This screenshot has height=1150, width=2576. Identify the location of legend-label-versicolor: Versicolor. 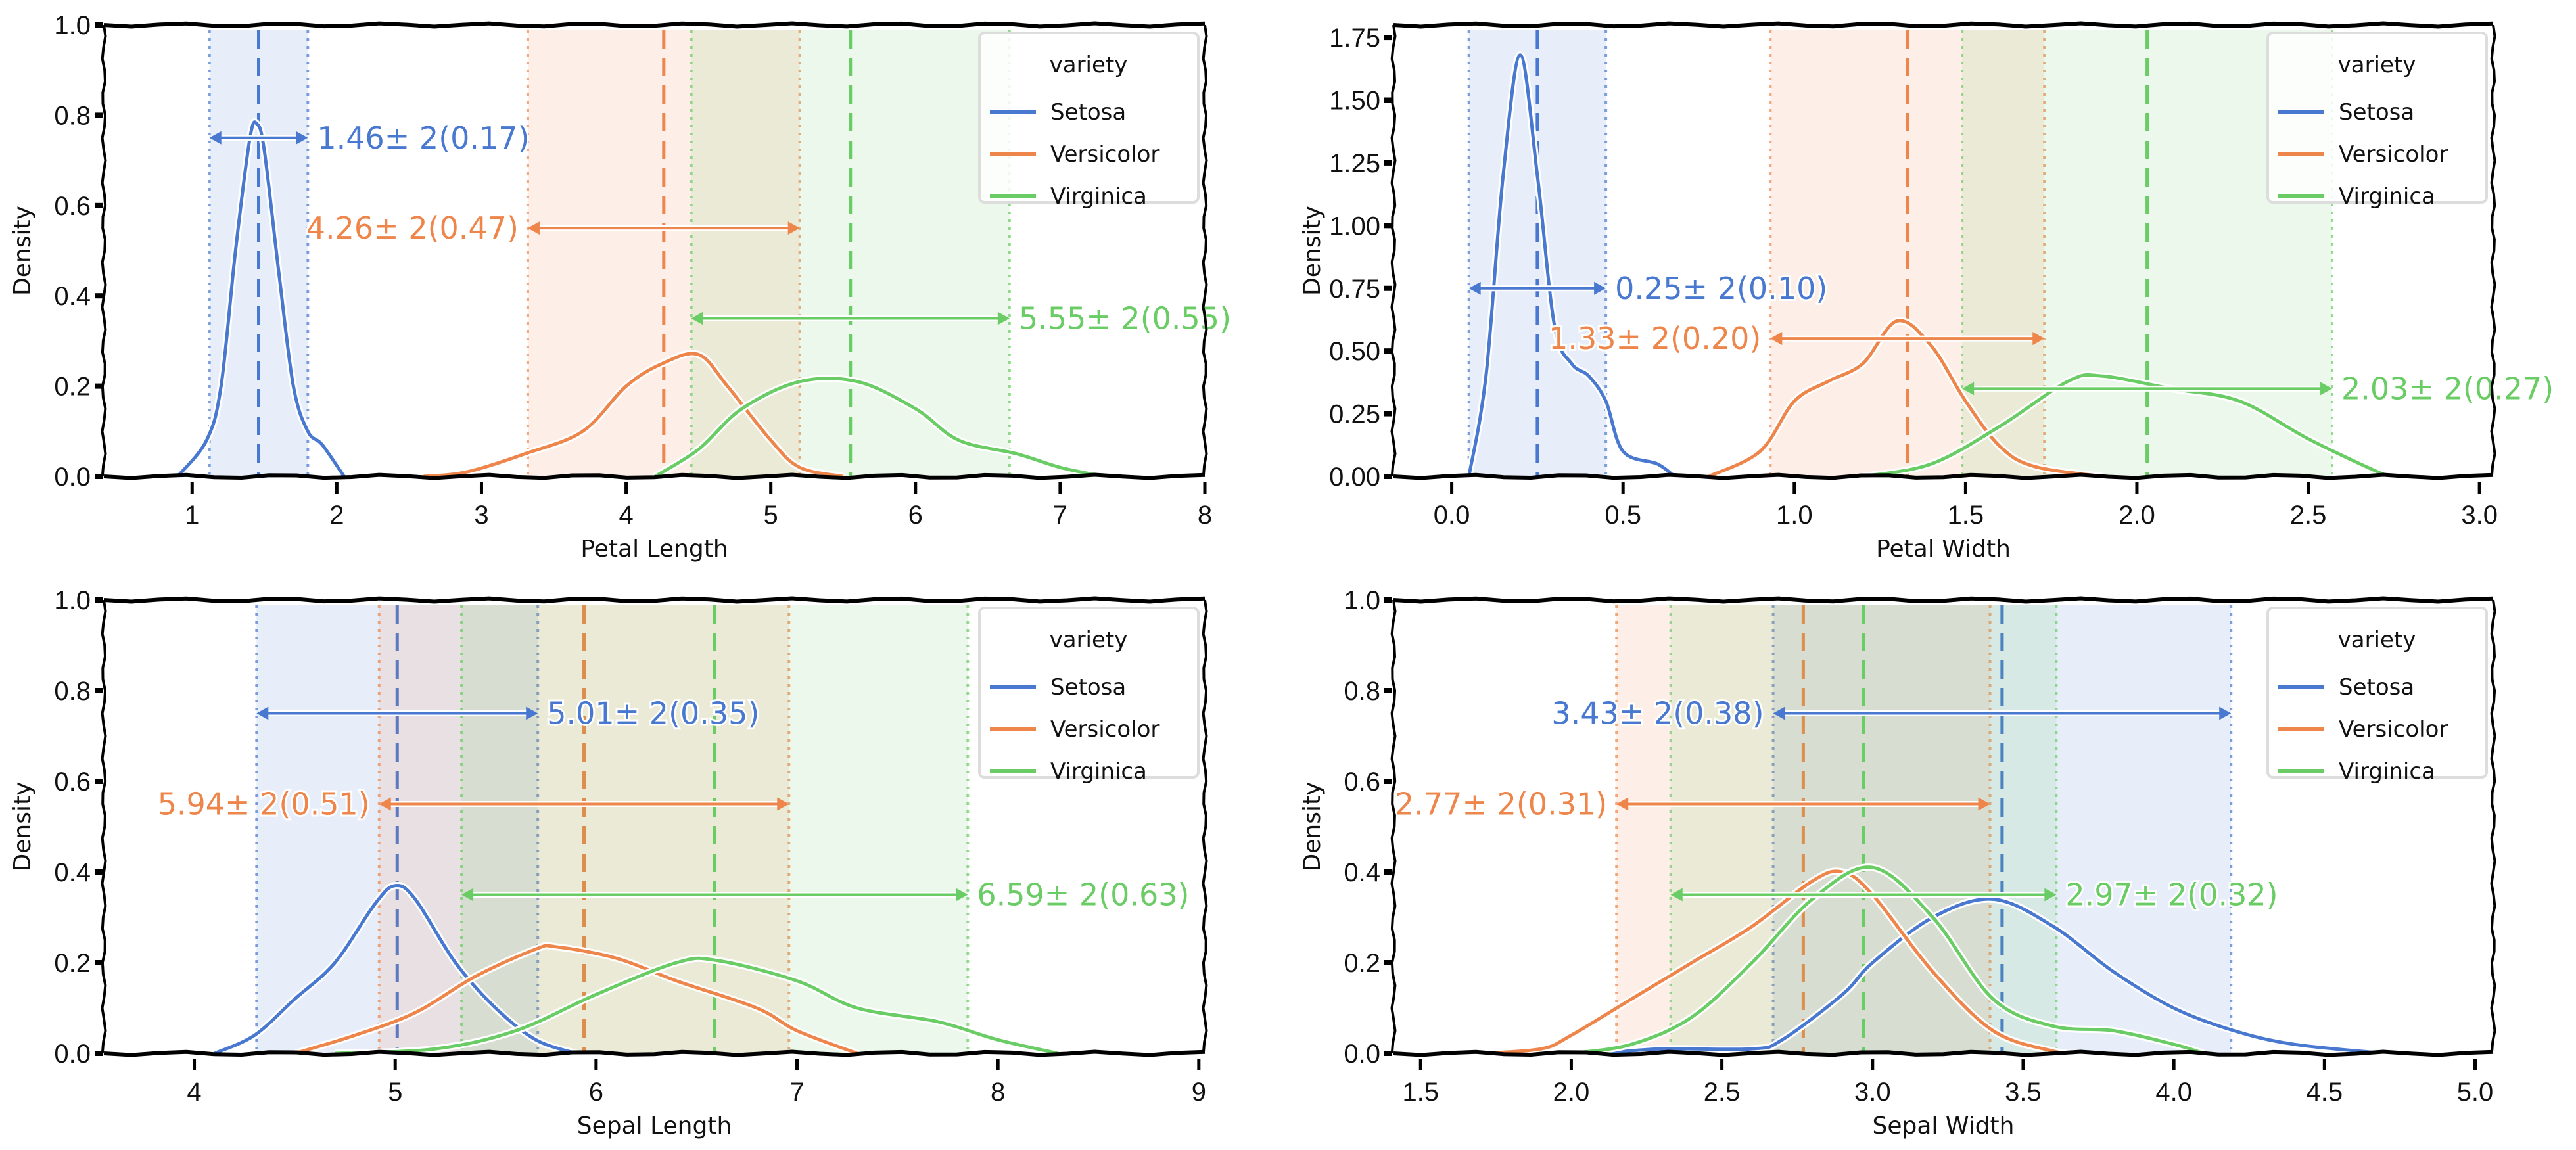
(1104, 154).